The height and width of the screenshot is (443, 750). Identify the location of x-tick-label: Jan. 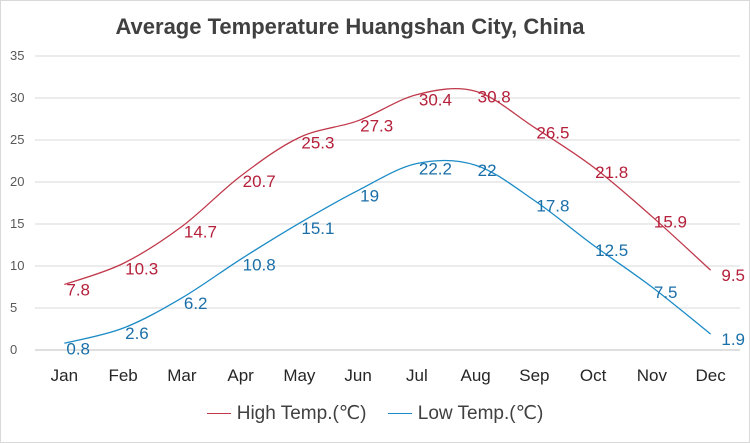
(64, 375).